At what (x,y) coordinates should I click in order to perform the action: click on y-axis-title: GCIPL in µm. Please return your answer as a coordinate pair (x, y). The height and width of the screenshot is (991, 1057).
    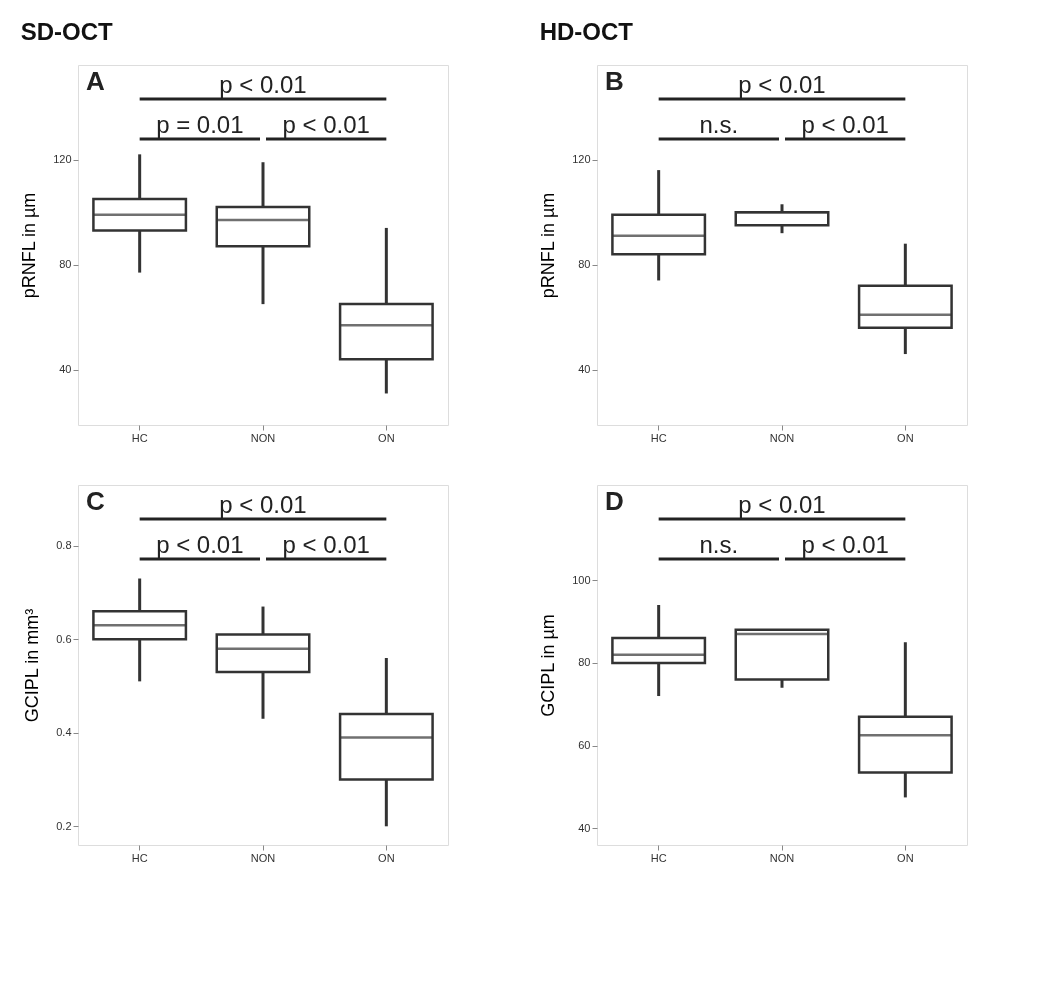
    Looking at the image, I should click on (548, 665).